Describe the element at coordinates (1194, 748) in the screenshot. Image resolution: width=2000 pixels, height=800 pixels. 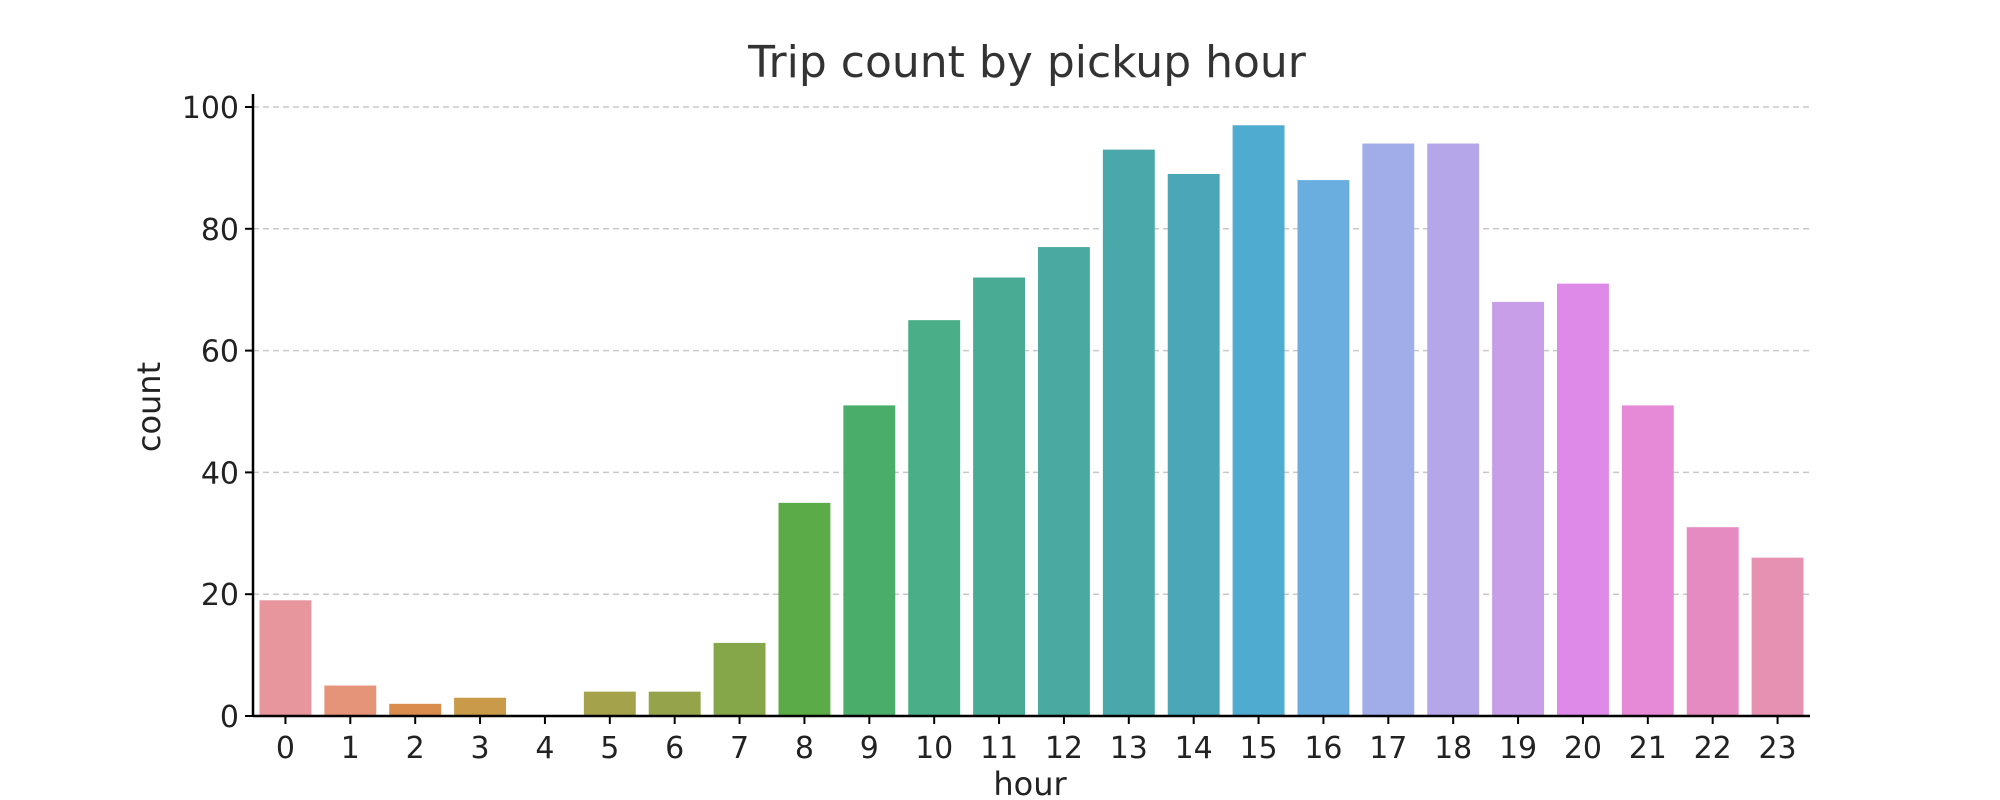
I see `x-tick-label: 14` at that location.